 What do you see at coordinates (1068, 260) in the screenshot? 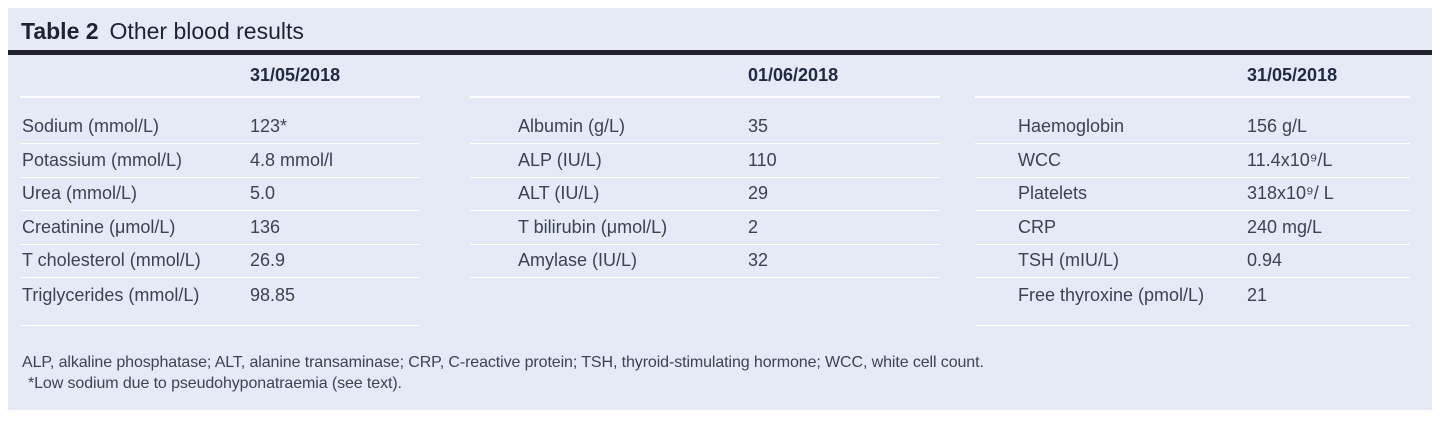
I see `result-label: TSH (mIU/L)` at bounding box center [1068, 260].